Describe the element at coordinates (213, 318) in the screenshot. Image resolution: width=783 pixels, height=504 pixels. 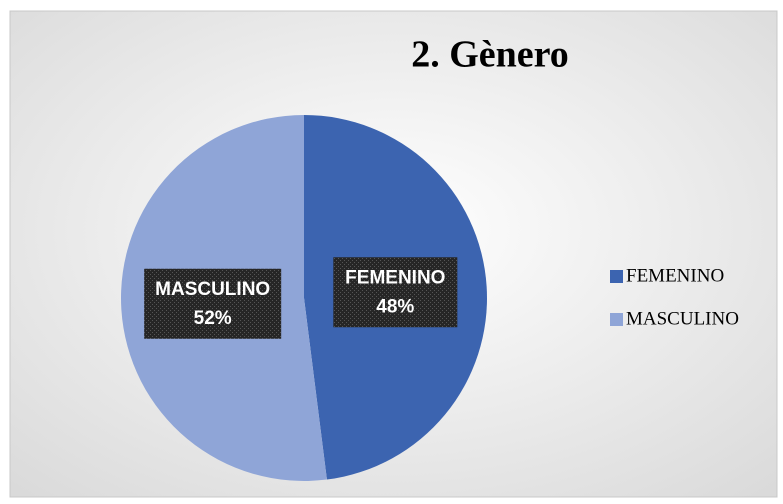
I see `data-label-value: 52%` at that location.